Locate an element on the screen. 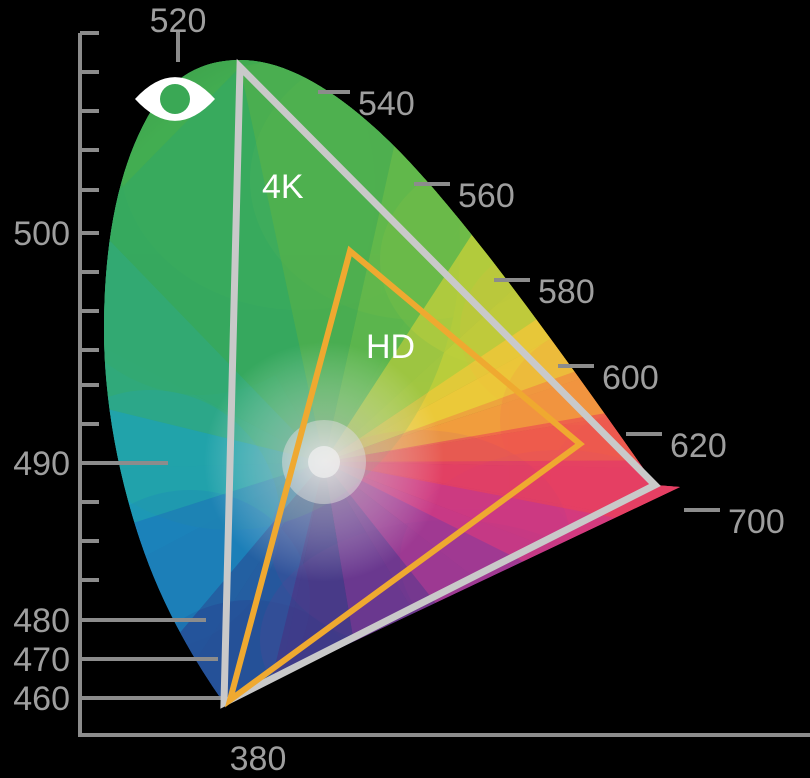 Image resolution: width=810 pixels, height=778 pixels. eye-icon is located at coordinates (175, 99).